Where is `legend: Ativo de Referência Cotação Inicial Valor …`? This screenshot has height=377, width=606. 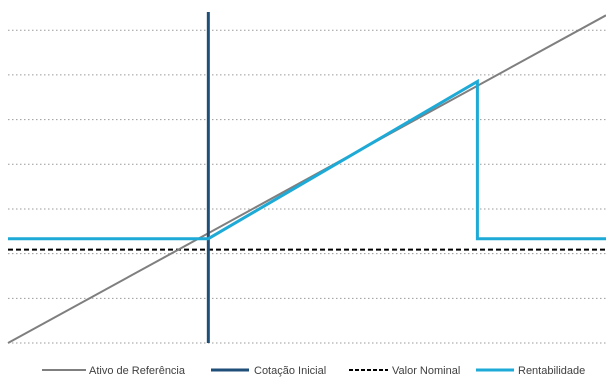
legend: Ativo de Referência Cotação Inicial Valor … is located at coordinates (313, 371).